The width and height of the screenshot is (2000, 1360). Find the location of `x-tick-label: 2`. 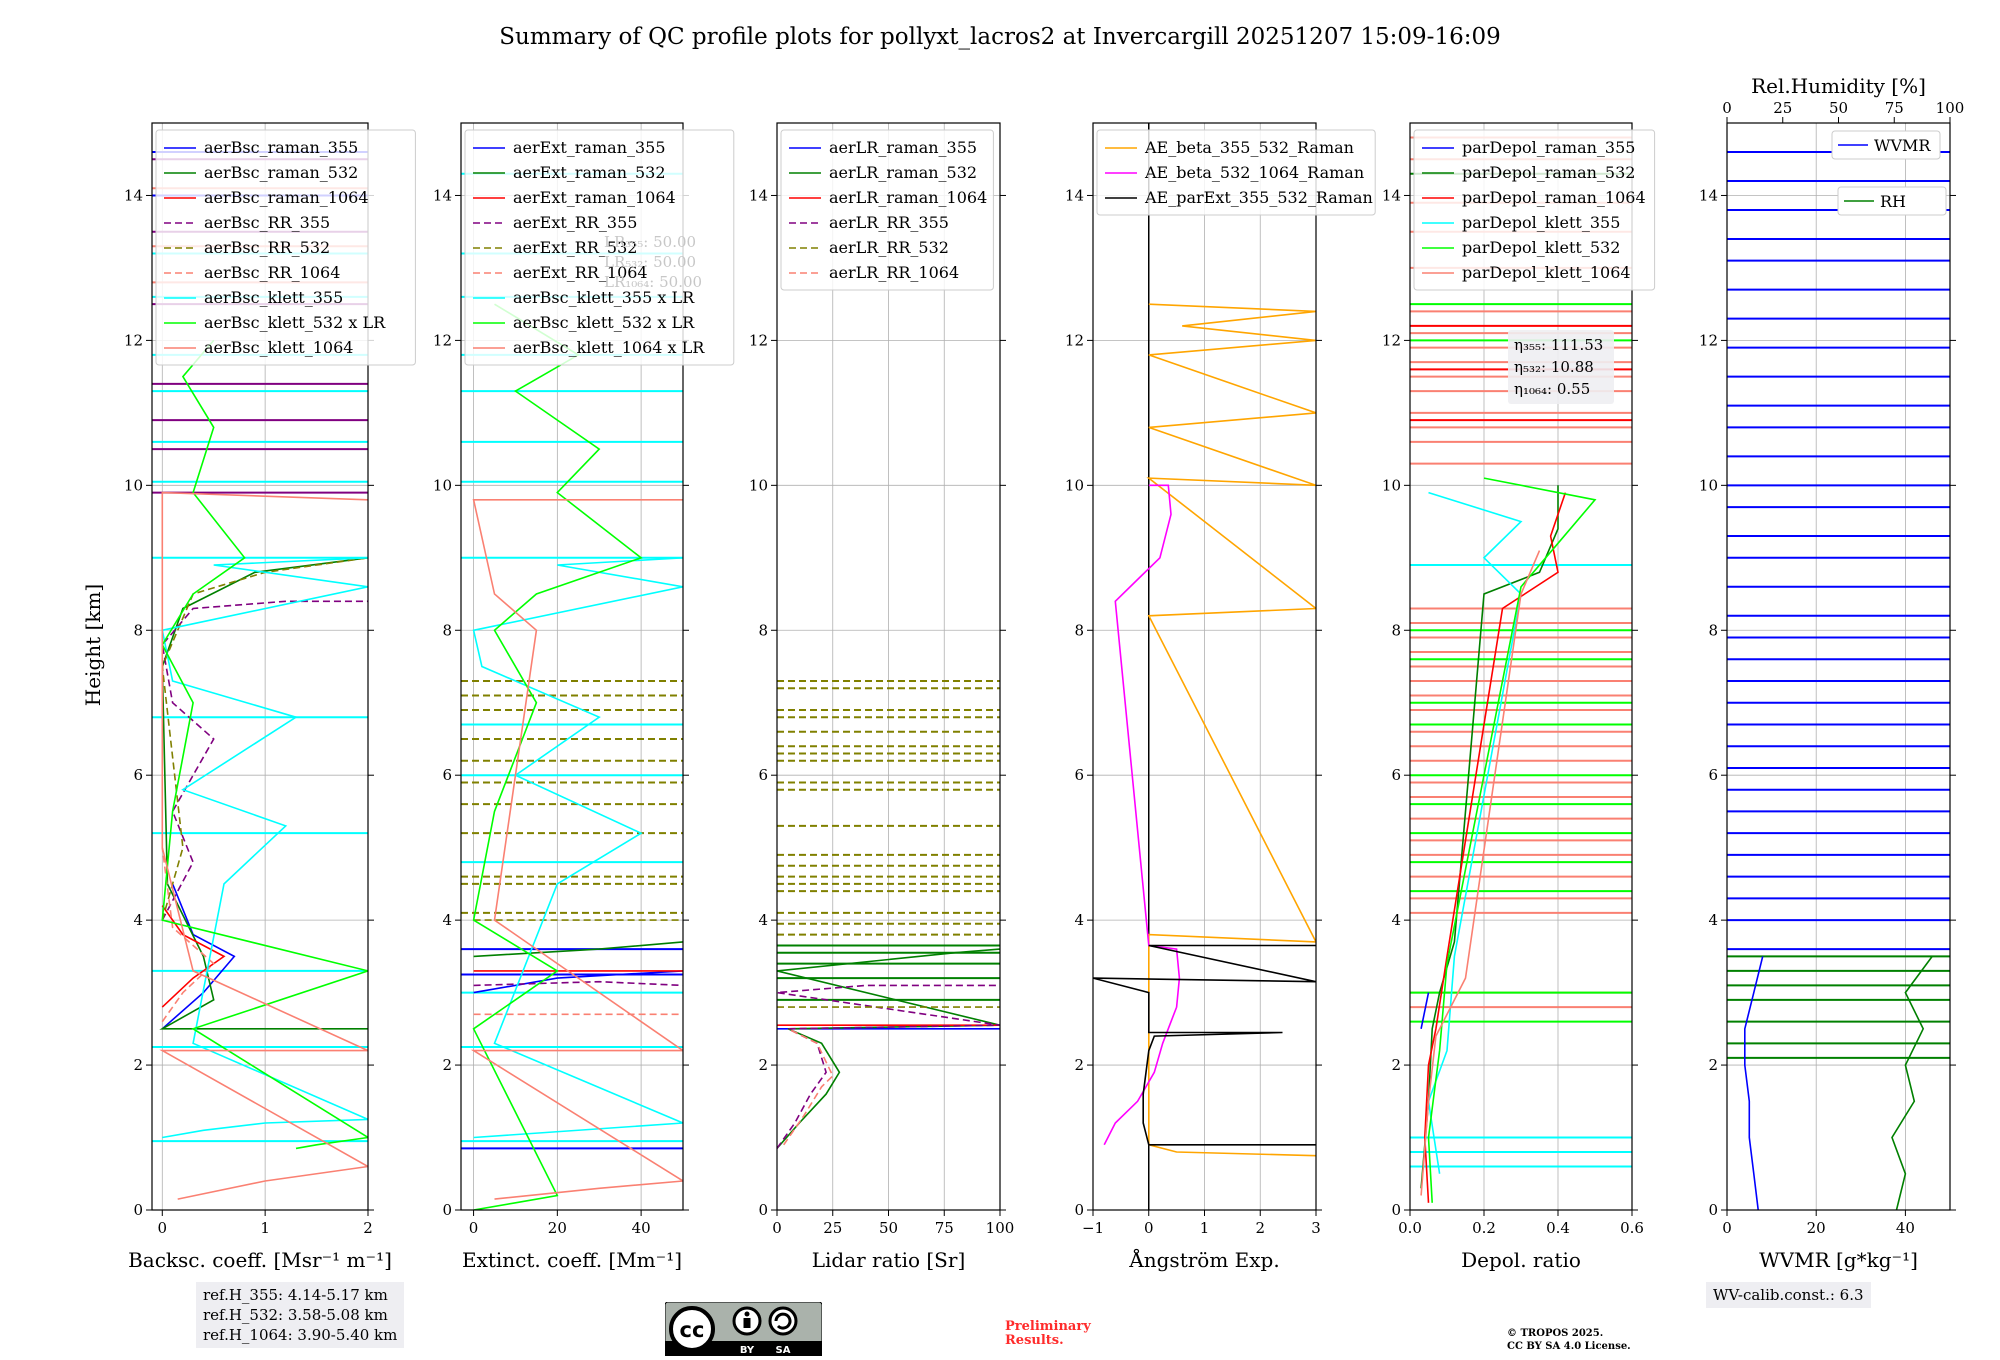

x-tick-label: 2 is located at coordinates (1260, 1228).